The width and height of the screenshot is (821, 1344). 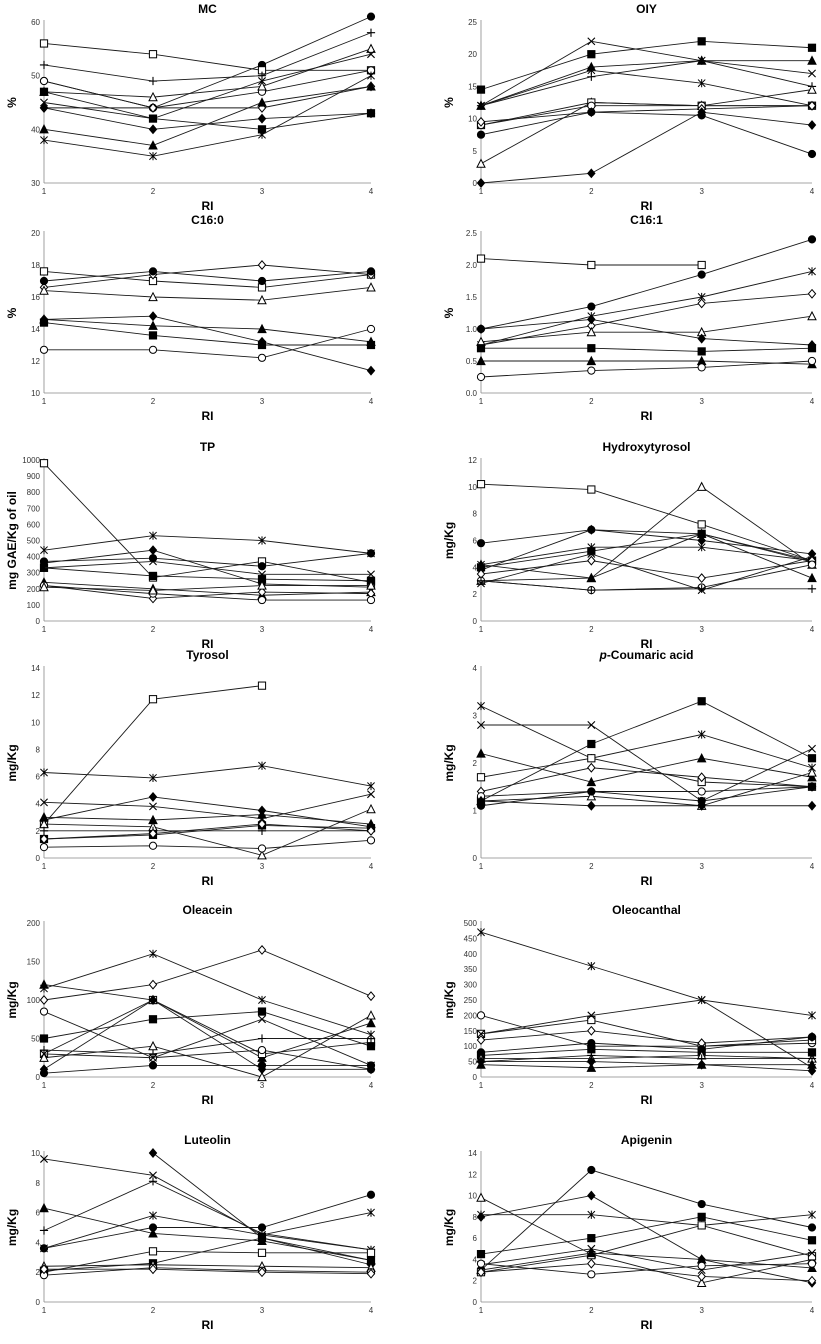 What do you see at coordinates (207, 220) in the screenshot?
I see `chart-title: C16:0` at bounding box center [207, 220].